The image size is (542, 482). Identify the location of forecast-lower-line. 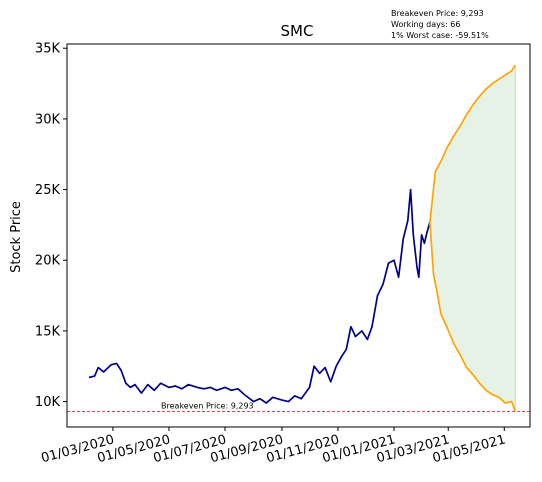
(473, 317).